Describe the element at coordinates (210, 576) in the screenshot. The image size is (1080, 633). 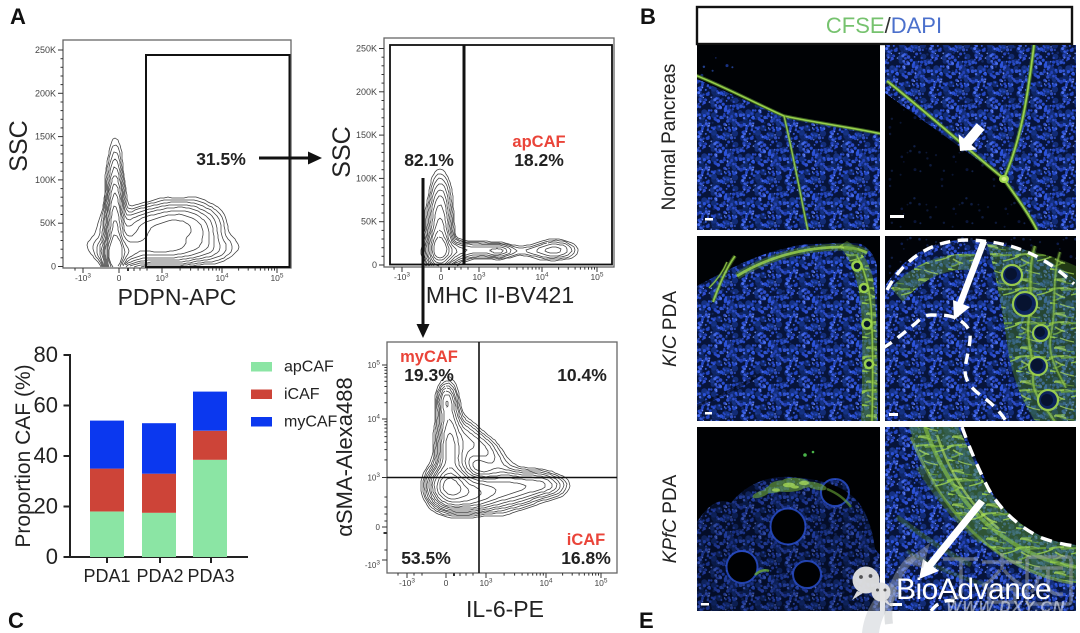
I see `svg-text: PDA3` at that location.